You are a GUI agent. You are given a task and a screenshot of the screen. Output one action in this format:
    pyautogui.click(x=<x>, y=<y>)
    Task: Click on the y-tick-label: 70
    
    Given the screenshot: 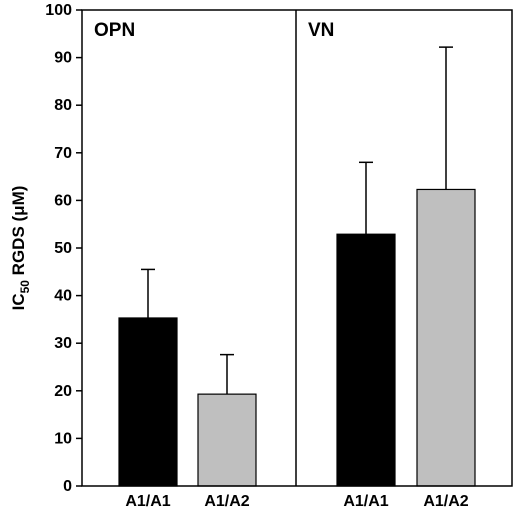 What is the action you would take?
    pyautogui.click(x=63, y=153)
    